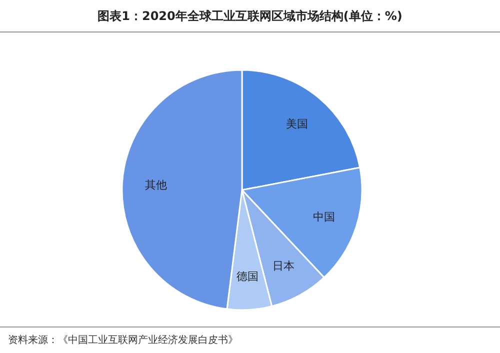 This screenshot has width=500, height=353. What do you see at coordinates (155, 185) in the screenshot?
I see `slice-label: 其他` at bounding box center [155, 185].